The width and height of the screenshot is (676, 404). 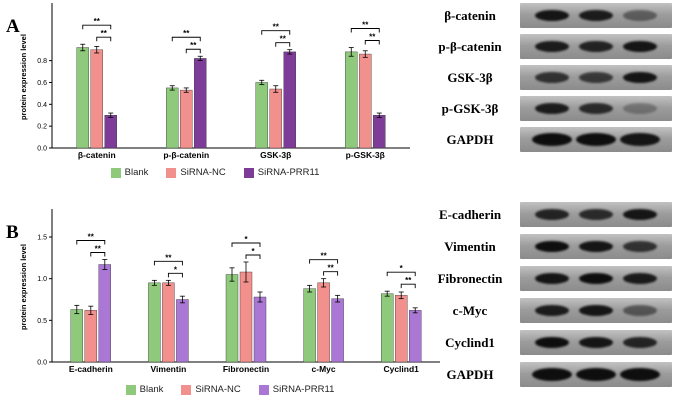 What do you see at coordinates (186, 155) in the screenshot?
I see `x-category-label: p-β-catenin` at bounding box center [186, 155].